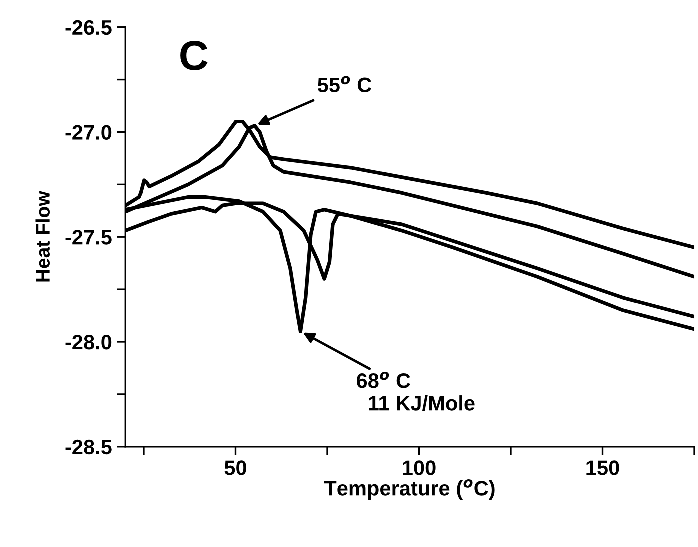 This screenshot has height=547, width=698. I want to click on x-tick-label: 50, so click(235, 468).